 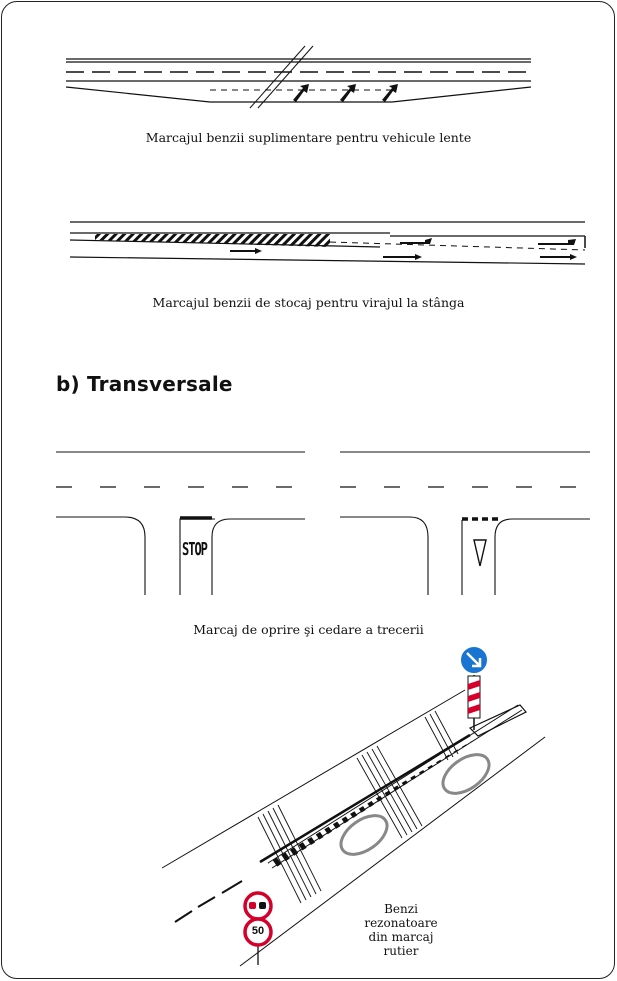 I want to click on lane-arrows, so click(x=345, y=93).